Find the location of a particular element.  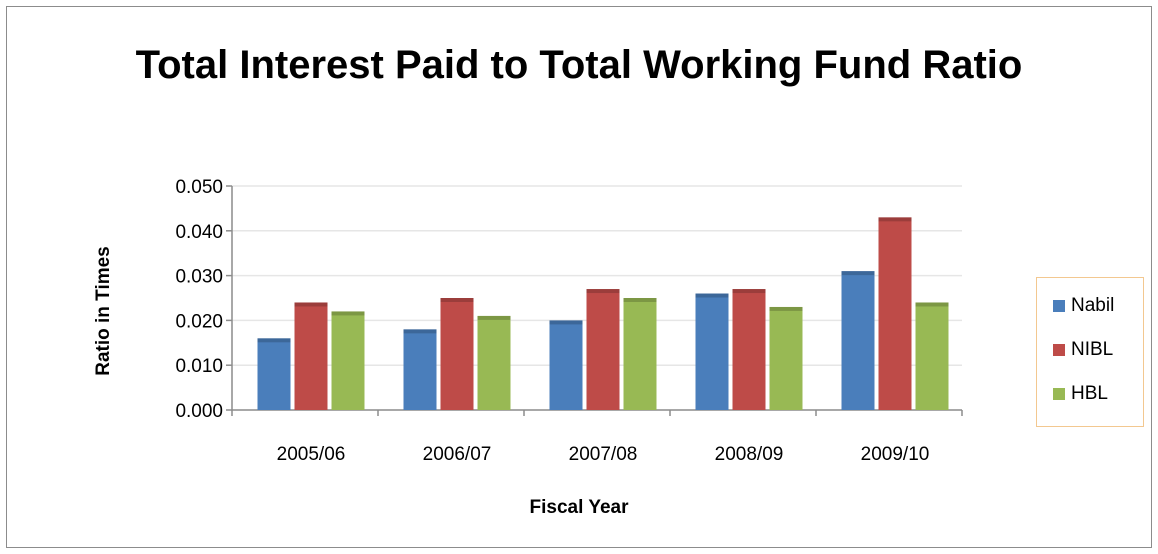

x-tick-label: 2006/07 is located at coordinates (457, 454).